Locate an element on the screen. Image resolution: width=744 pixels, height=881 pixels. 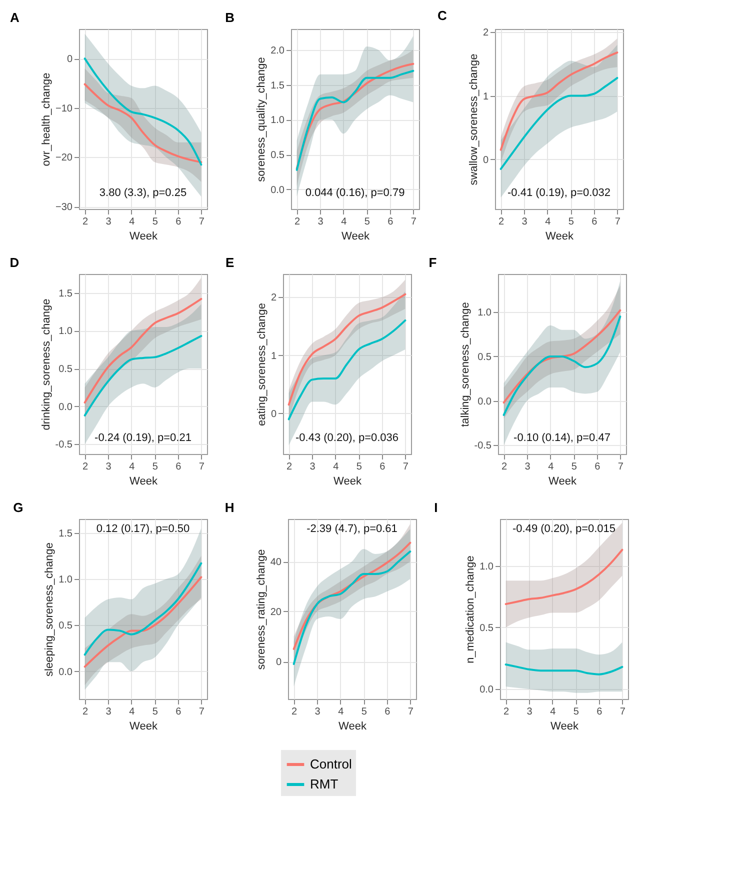
annotation: -0.24 (0.19), p=0.21 is located at coordinates (143, 438).